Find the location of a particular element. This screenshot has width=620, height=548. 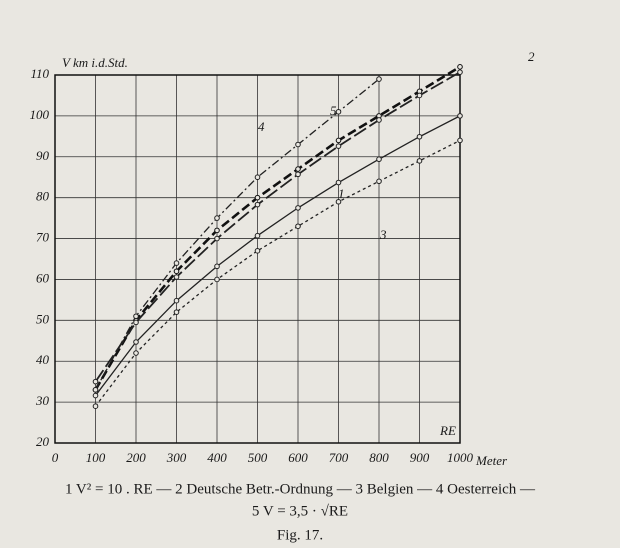

y-tick-label: 90 is located at coordinates (43, 155).